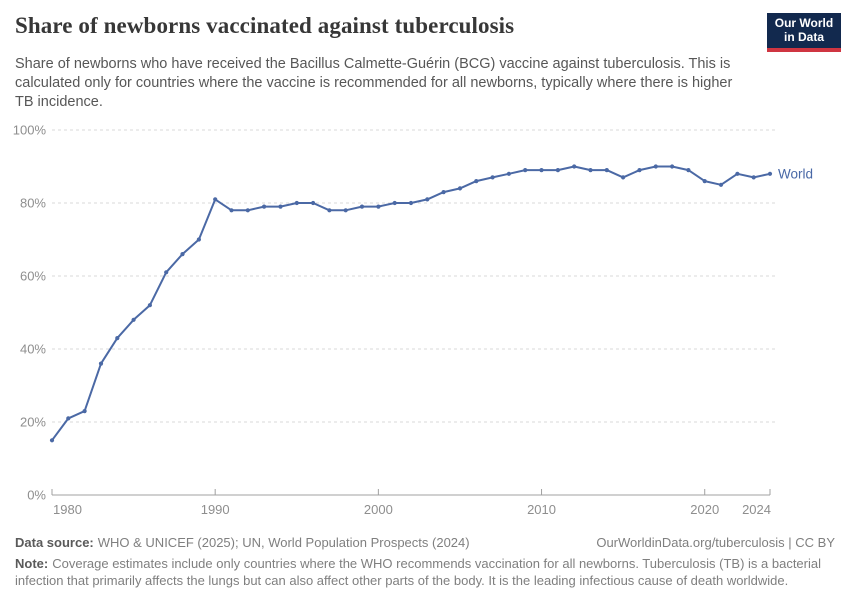 This screenshot has width=850, height=600. Describe the element at coordinates (715, 542) in the screenshot. I see `owid-cc-link: OurWorldinData.org/tuberculosis | CC BY` at that location.